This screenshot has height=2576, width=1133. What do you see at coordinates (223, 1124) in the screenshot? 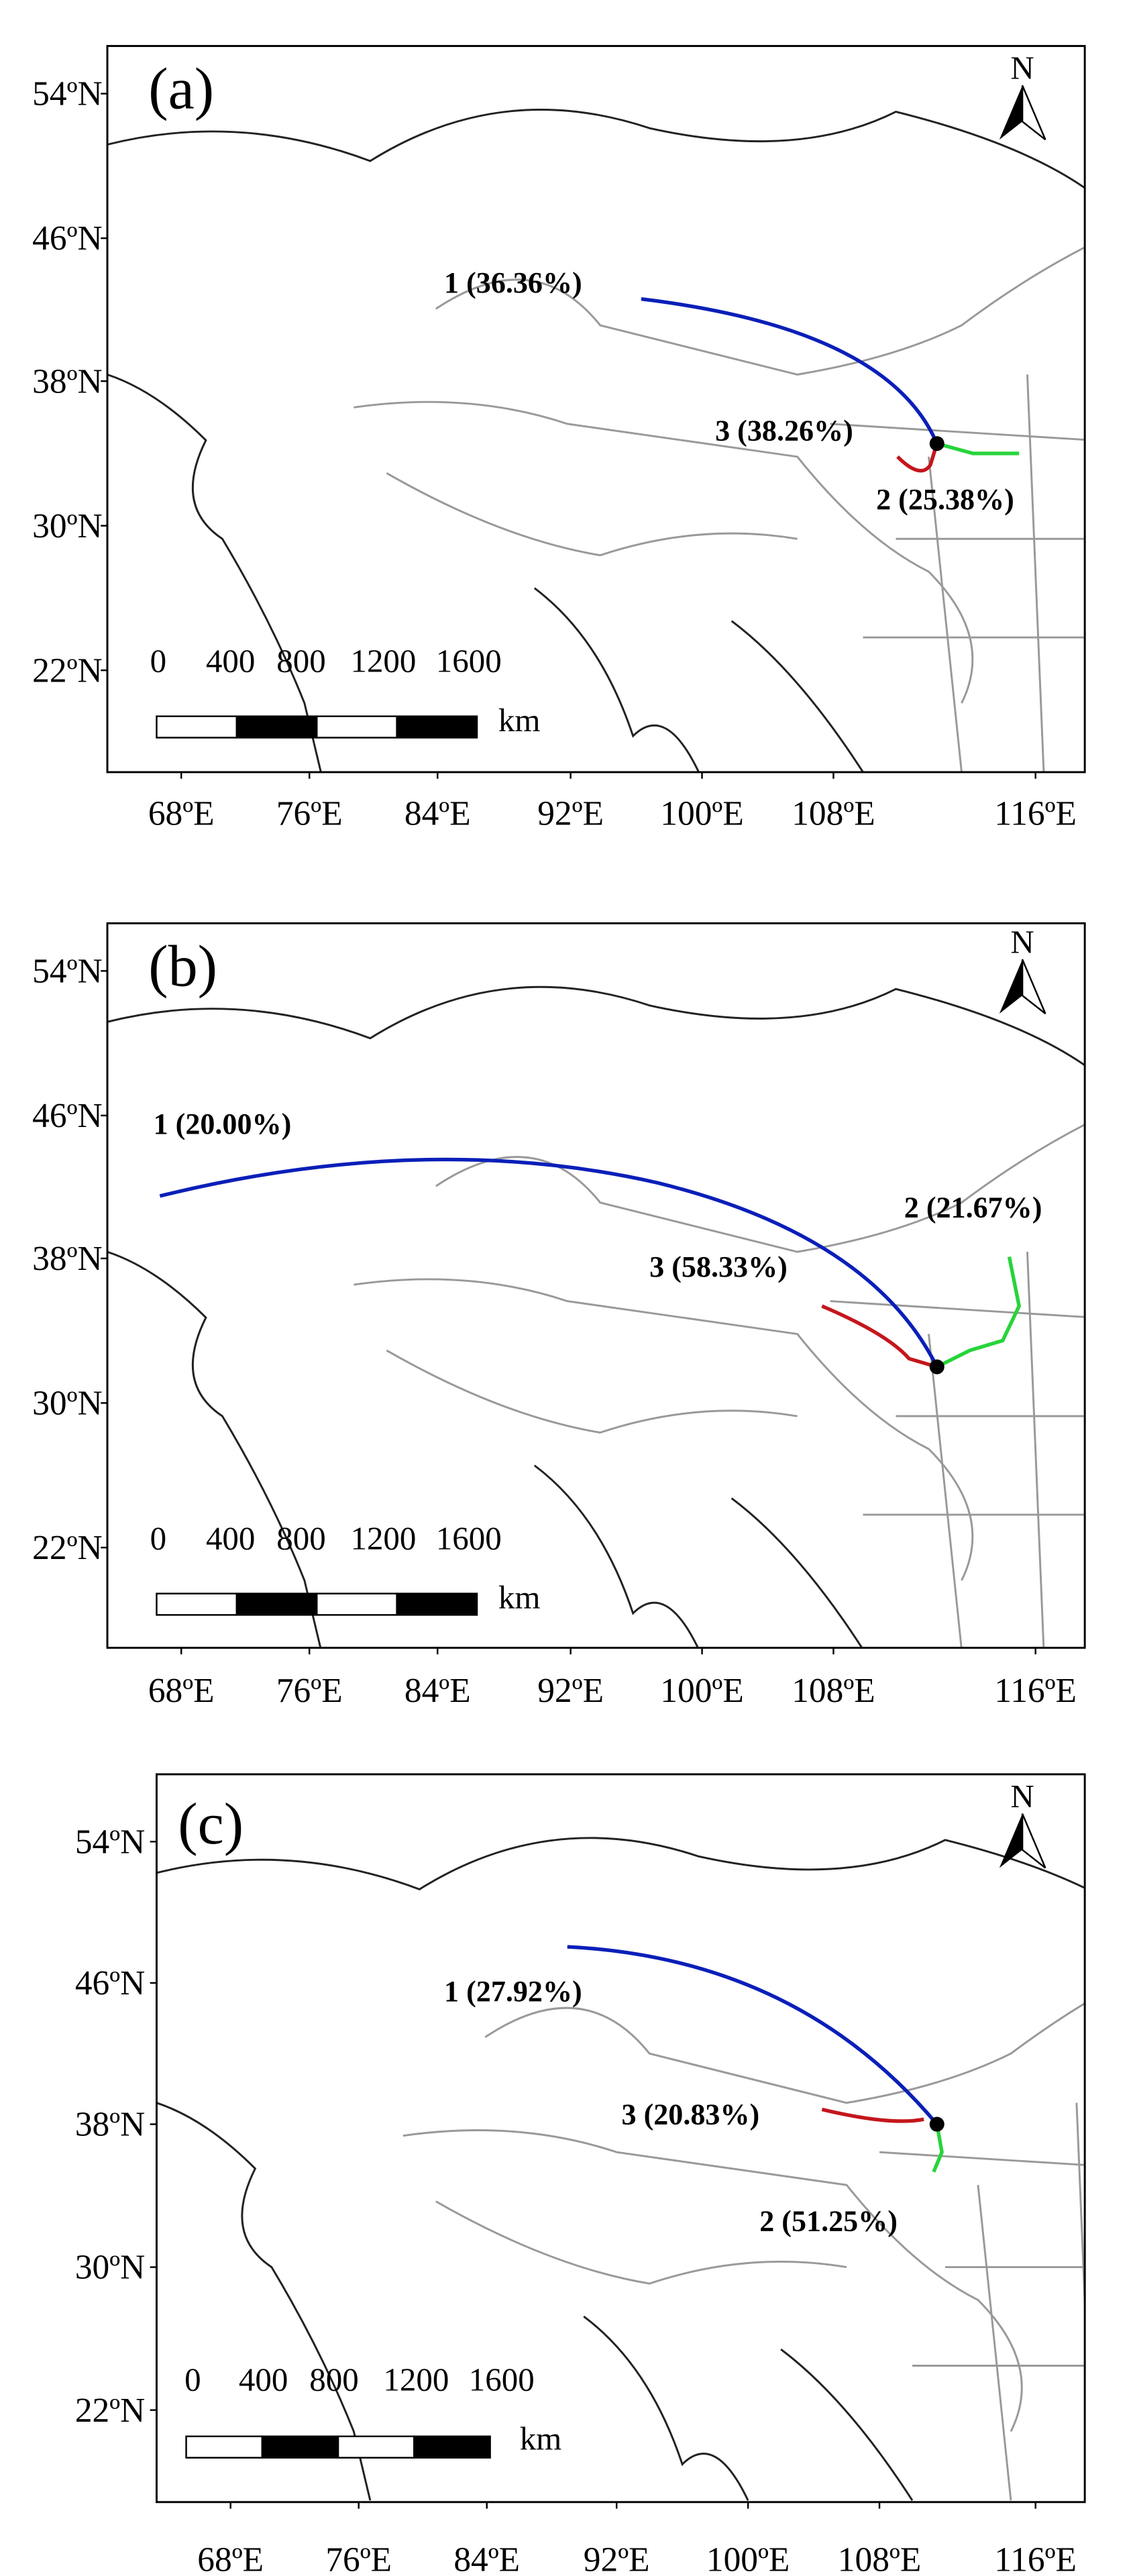
I see `cluster-label: 1 (20.00%)` at bounding box center [223, 1124].